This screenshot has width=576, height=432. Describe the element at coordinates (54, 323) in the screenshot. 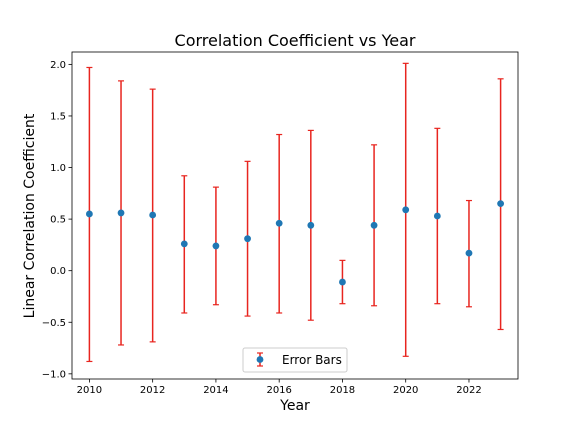

I see `y-tick-label: −0.5` at that location.